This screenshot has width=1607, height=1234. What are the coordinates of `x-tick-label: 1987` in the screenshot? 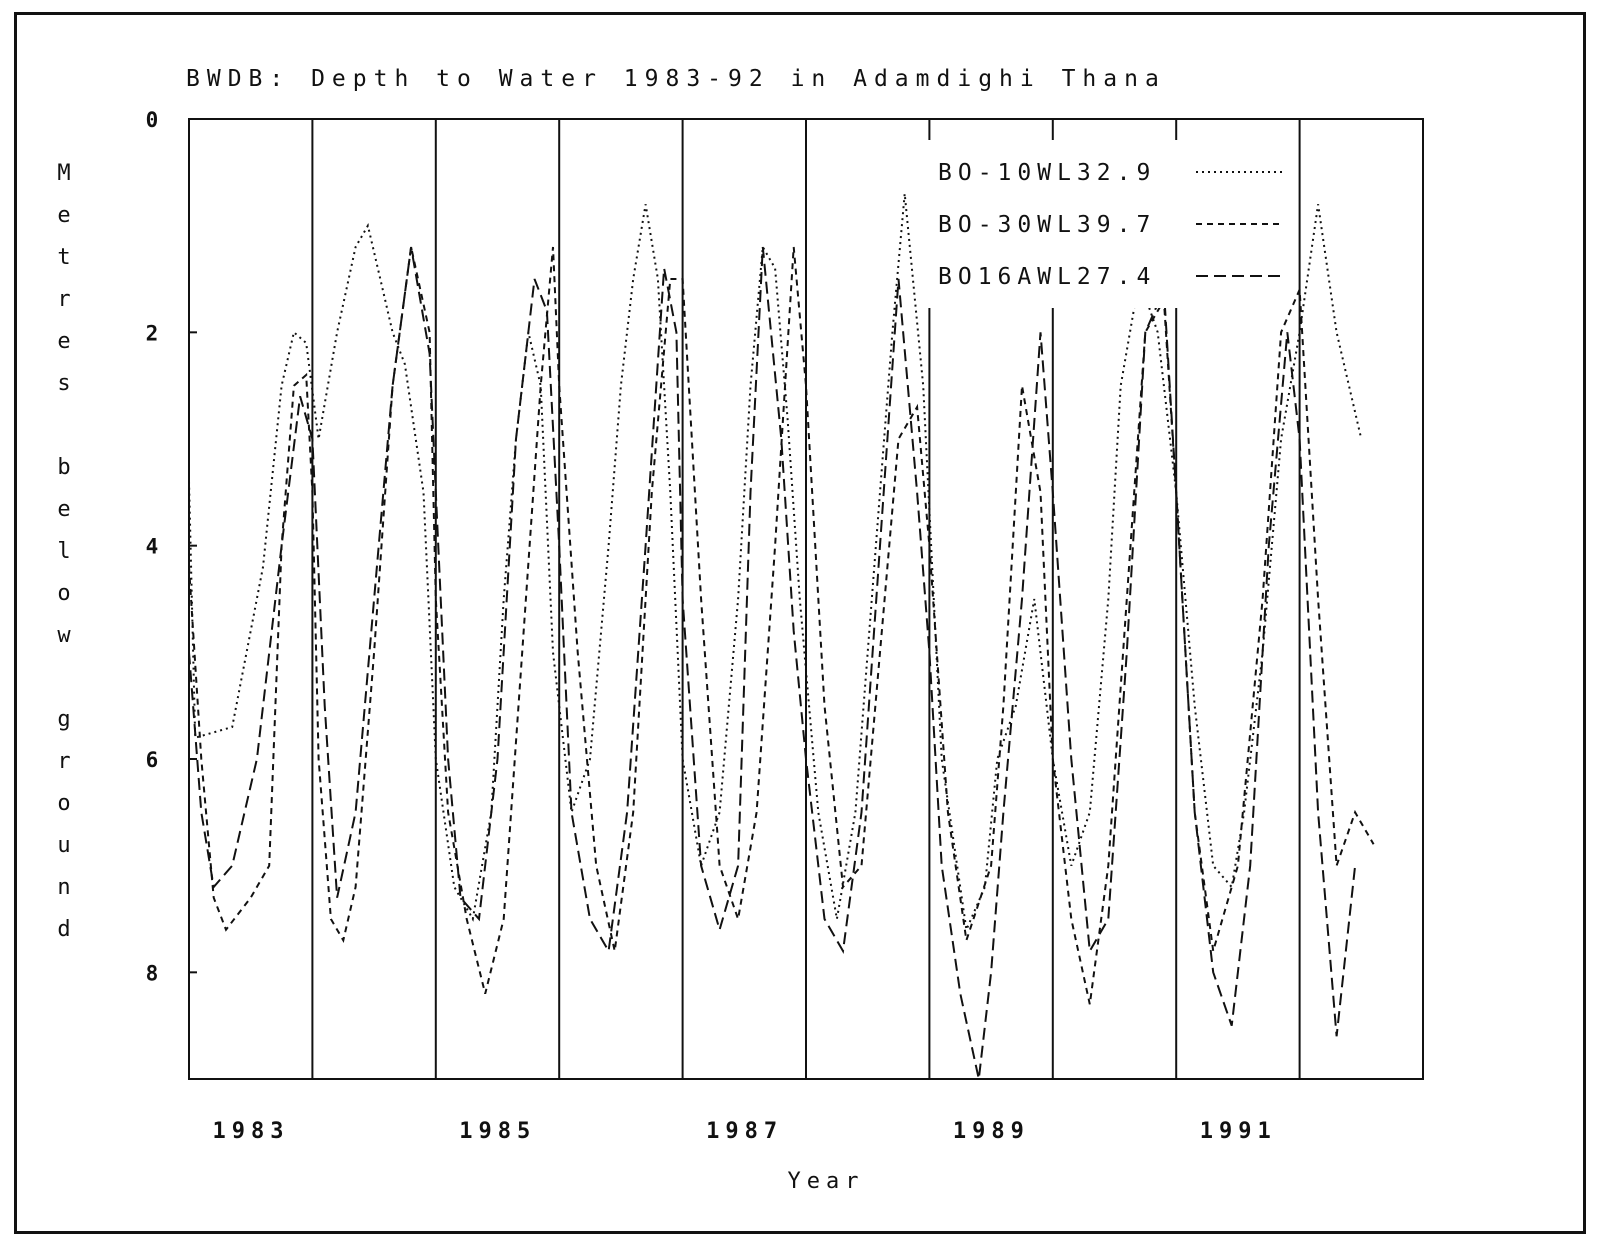 It's located at (744, 1131).